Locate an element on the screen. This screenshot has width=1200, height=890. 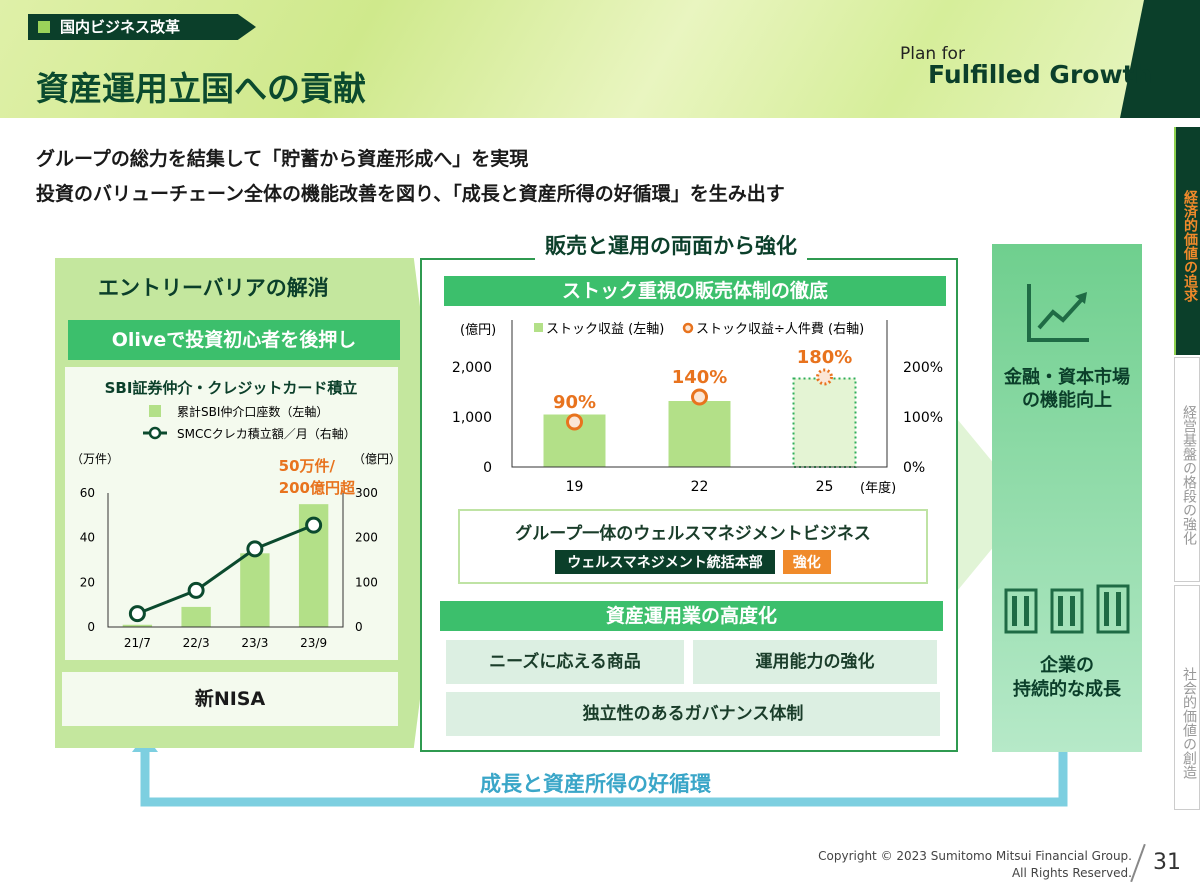
subtitle-2: 投資のバリューチェーン全体の機能改善を図り、「成長と資産所得の好循環」を生み出す is located at coordinates (410, 194).